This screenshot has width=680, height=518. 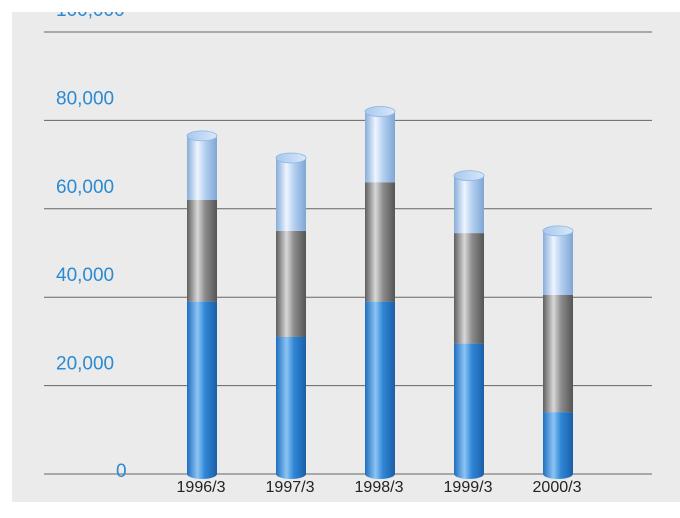 What do you see at coordinates (201, 487) in the screenshot?
I see `x-tick-label: 1996/3` at bounding box center [201, 487].